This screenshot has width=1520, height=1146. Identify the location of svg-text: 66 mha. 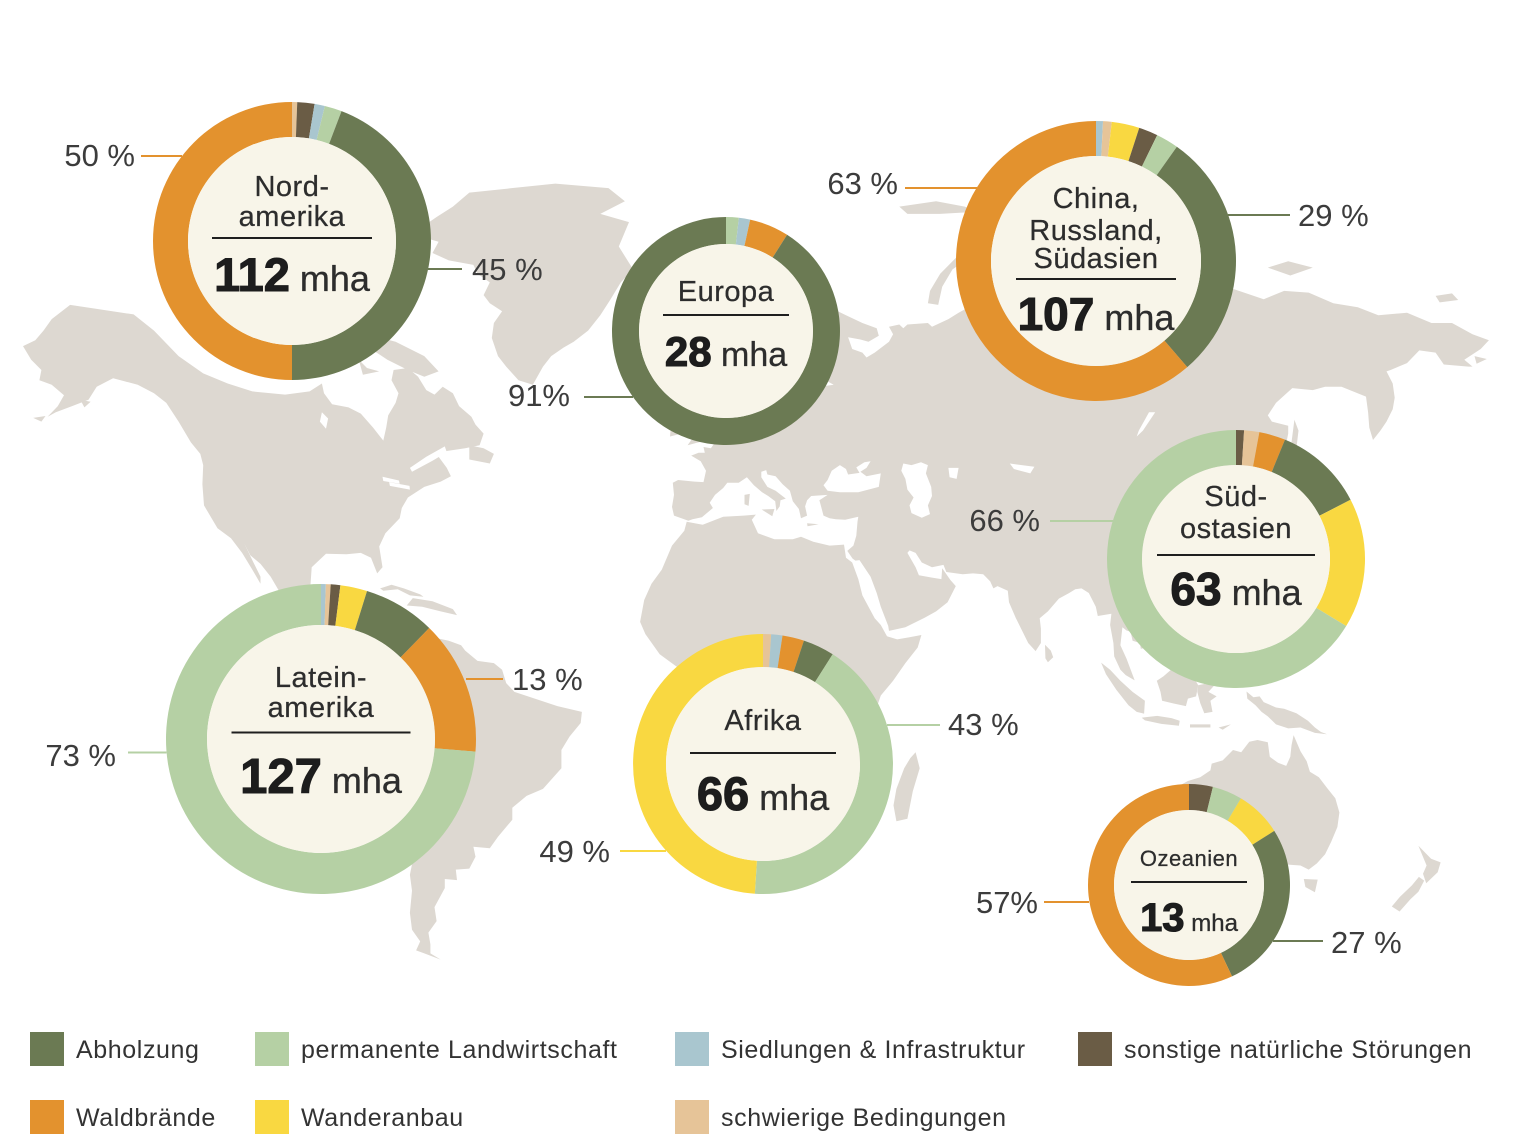
(763, 793).